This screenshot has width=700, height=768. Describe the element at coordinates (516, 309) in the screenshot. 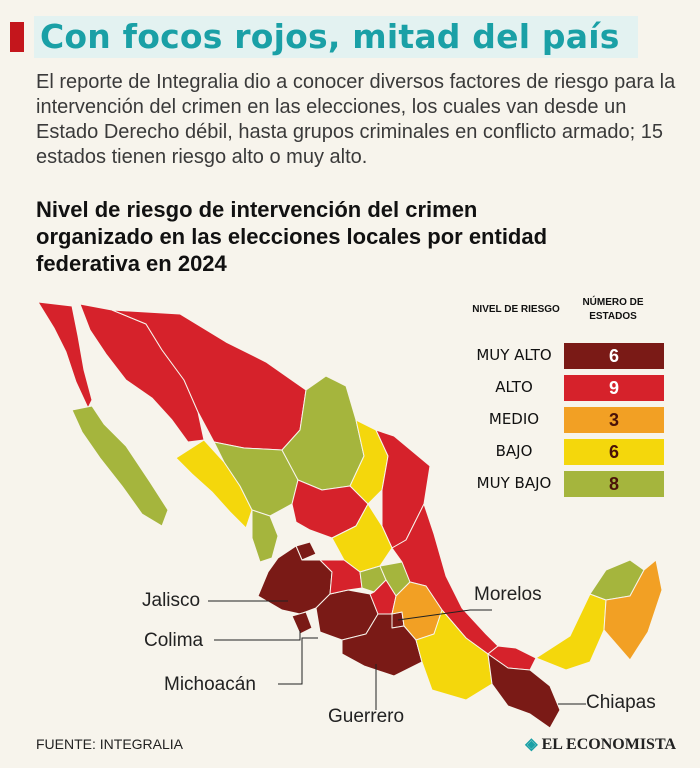

I see `legend-header-level: NIVEL DE RIESGO` at that location.